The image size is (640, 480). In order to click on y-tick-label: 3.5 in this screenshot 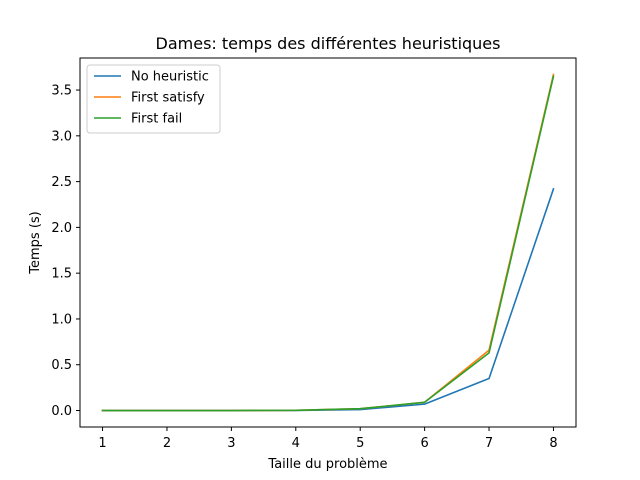, I will do `click(61, 91)`.